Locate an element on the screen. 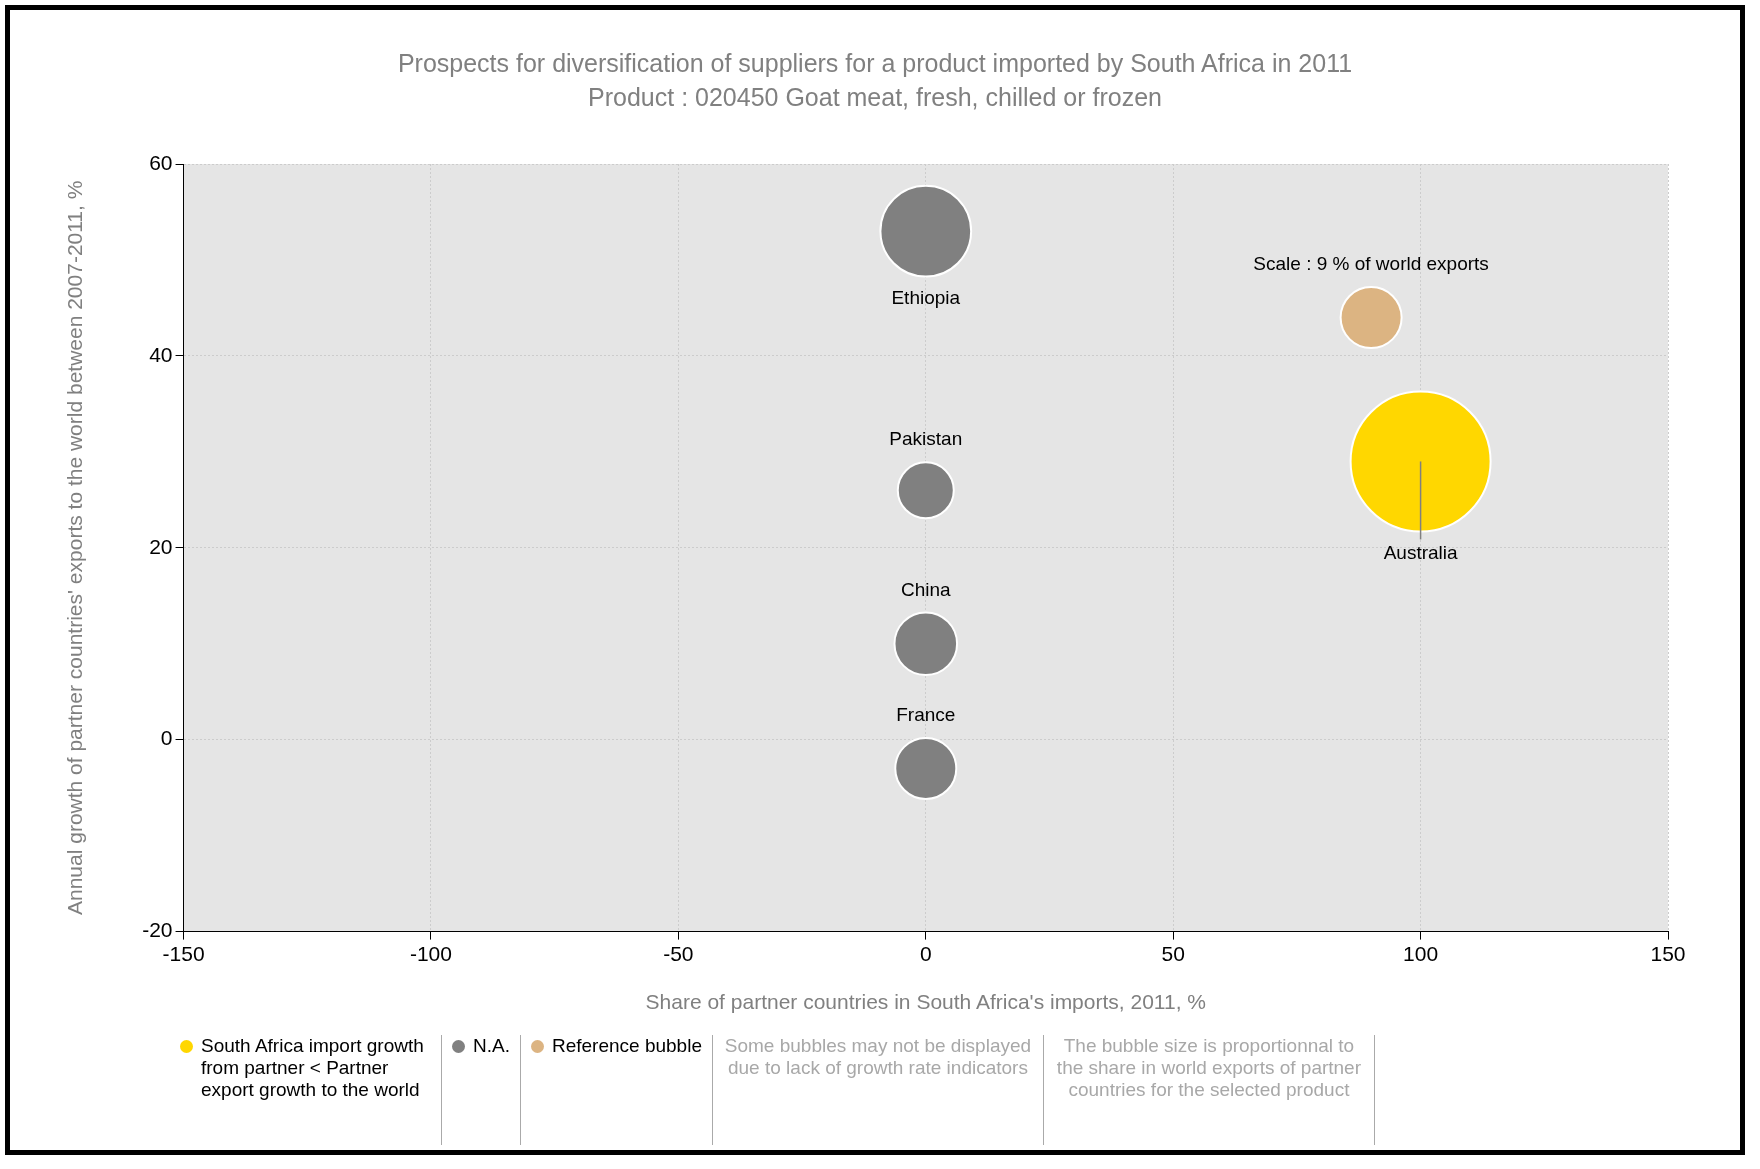  legend-label: South Africa import growth from partner < Partner export growth to the world is located at coordinates (313, 1068).